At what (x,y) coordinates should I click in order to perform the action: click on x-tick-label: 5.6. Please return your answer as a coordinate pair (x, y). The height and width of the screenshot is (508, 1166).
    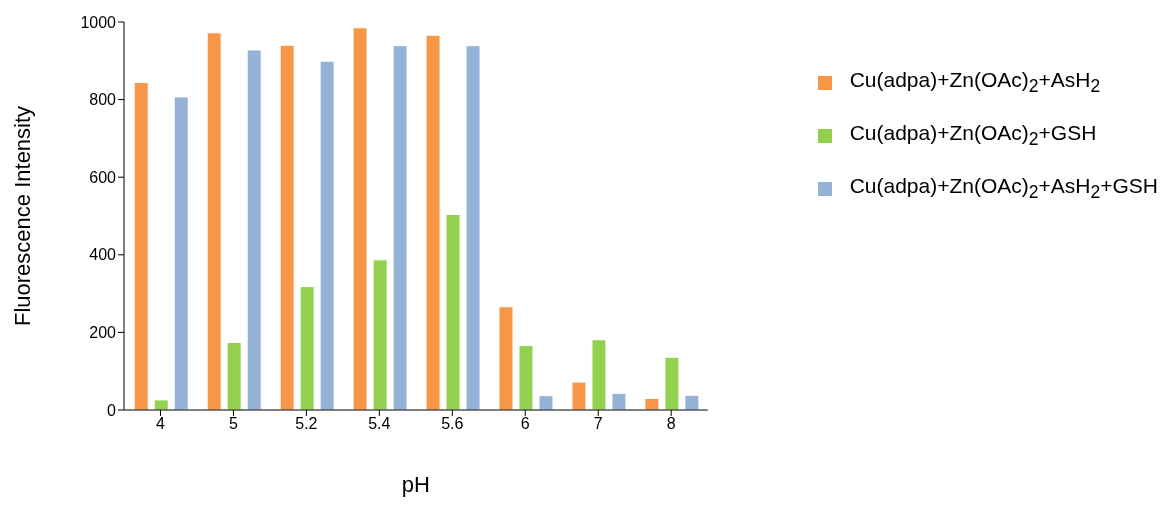
    Looking at the image, I should click on (452, 424).